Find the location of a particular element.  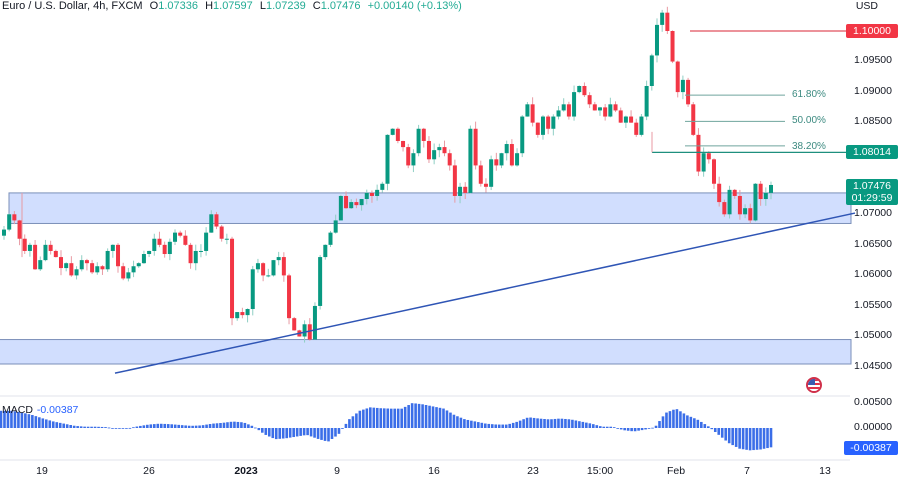

price-tick: 1.04500 is located at coordinates (873, 366).